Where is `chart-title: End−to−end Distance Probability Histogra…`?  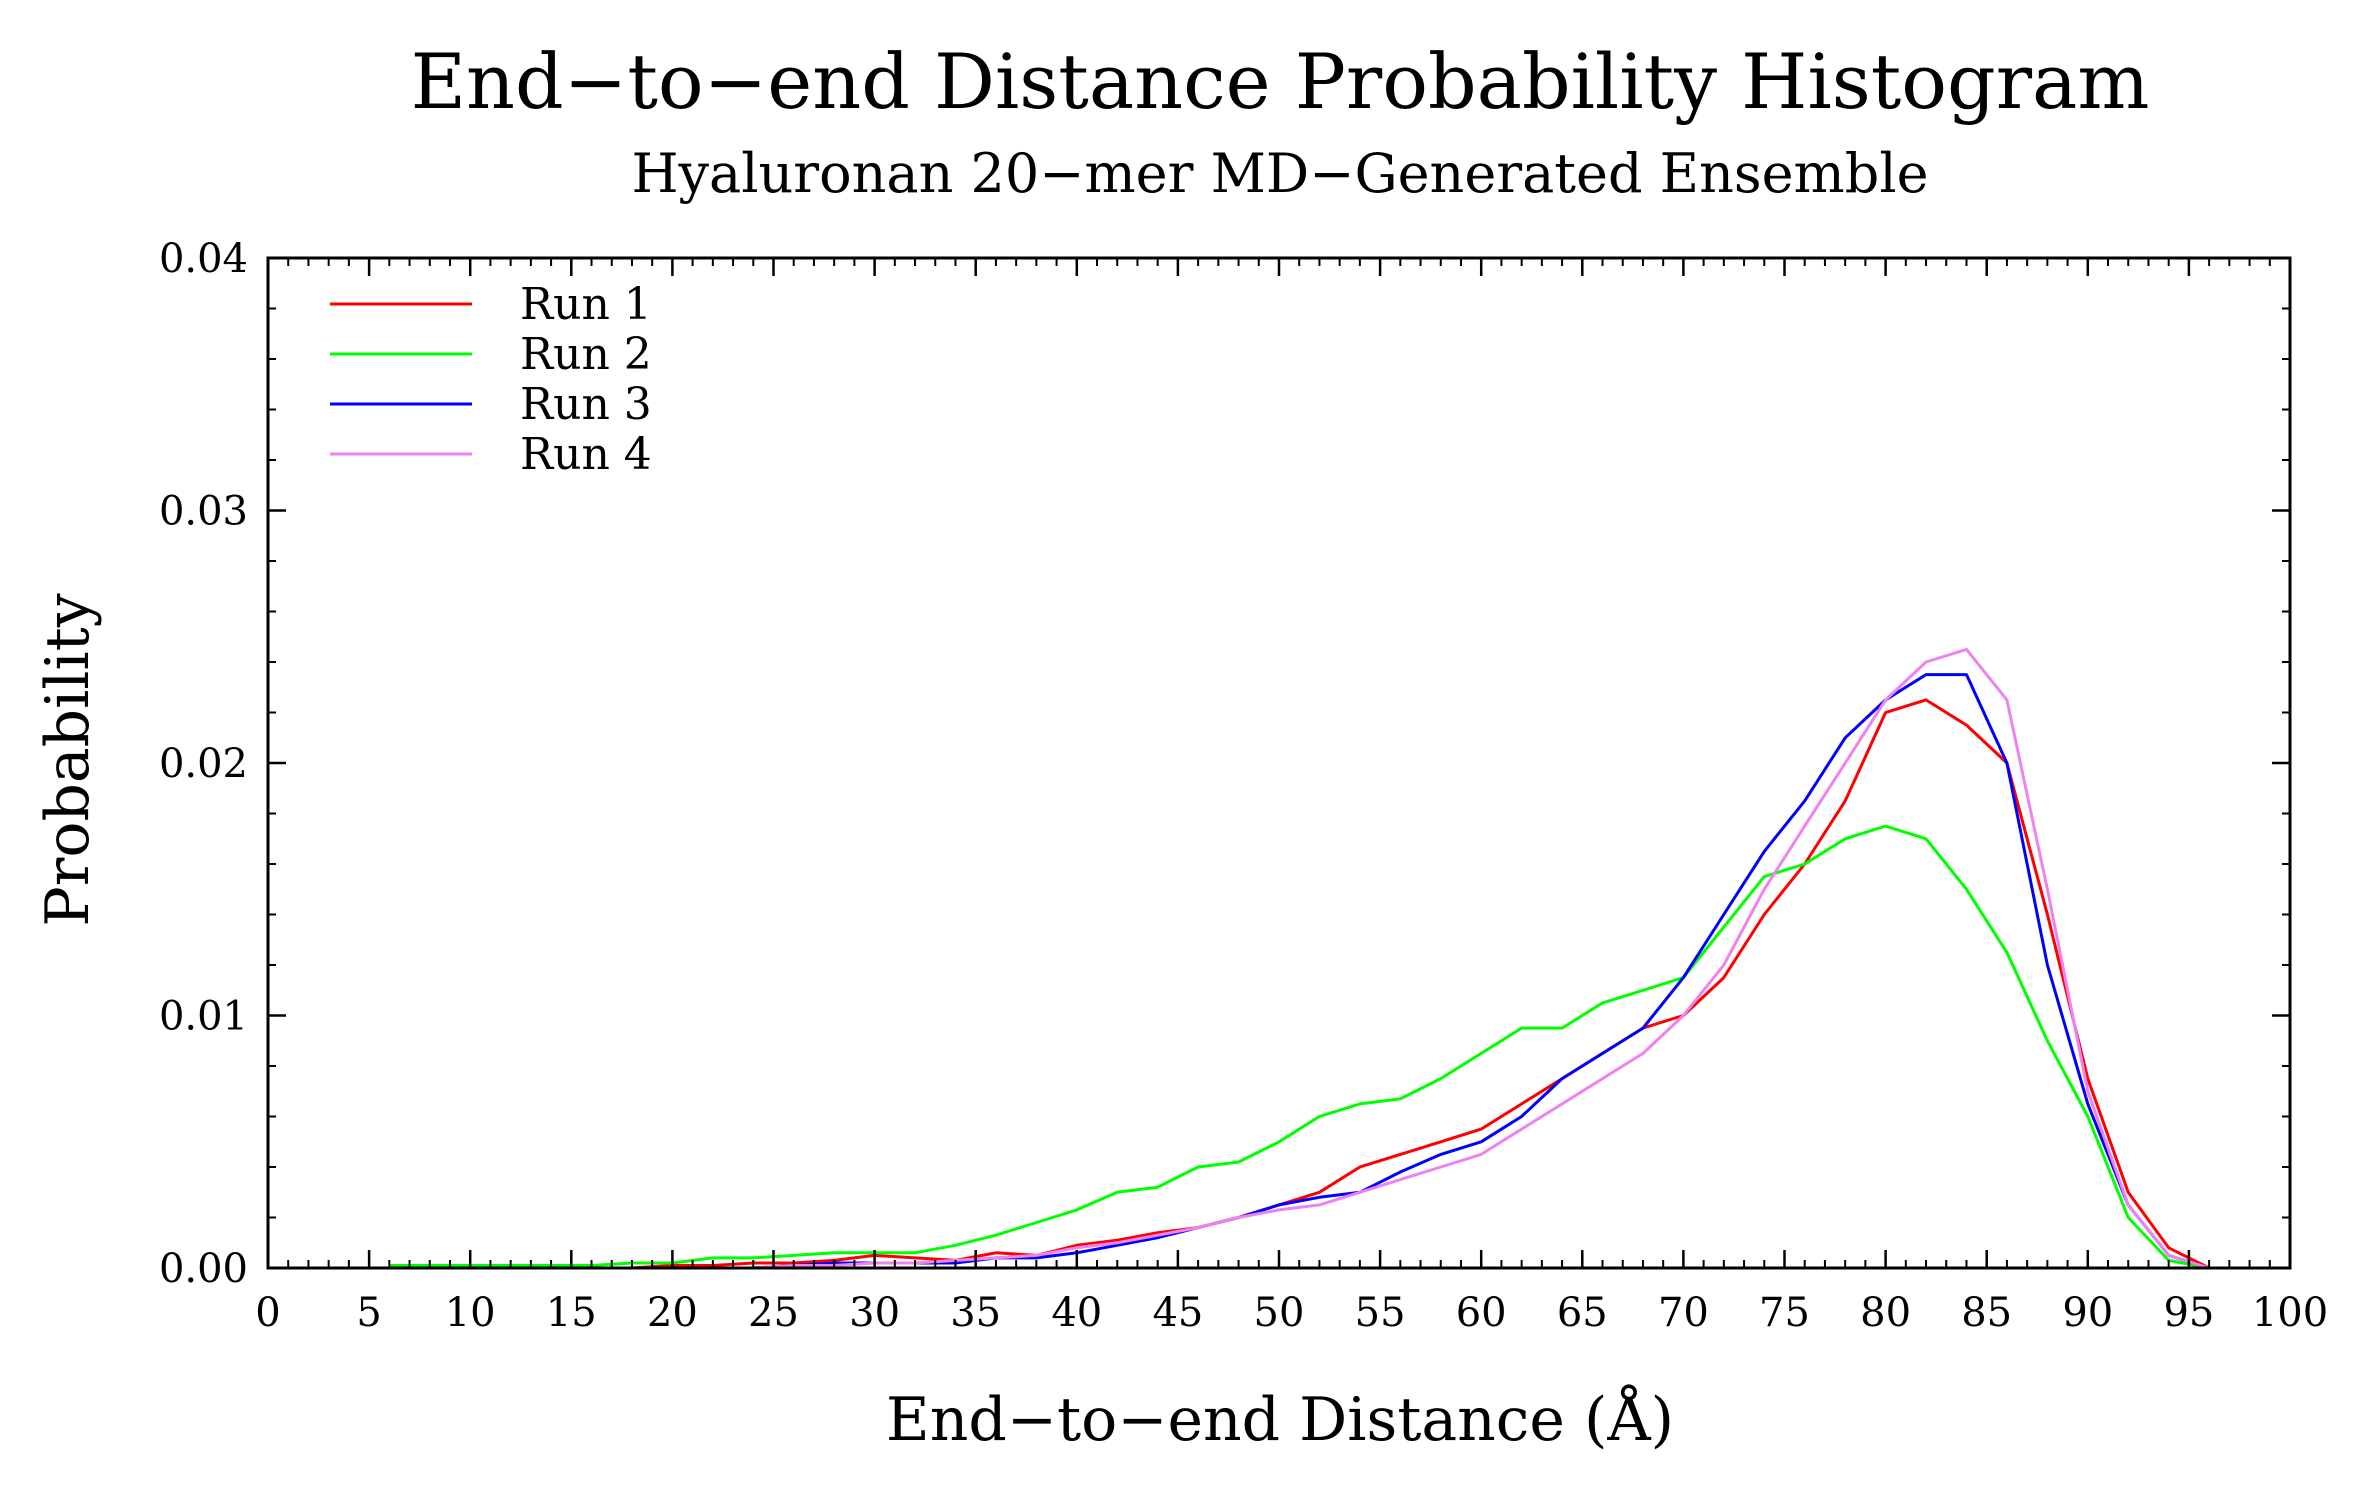
chart-title: End−to−end Distance Probability Histogra… is located at coordinates (1280, 81).